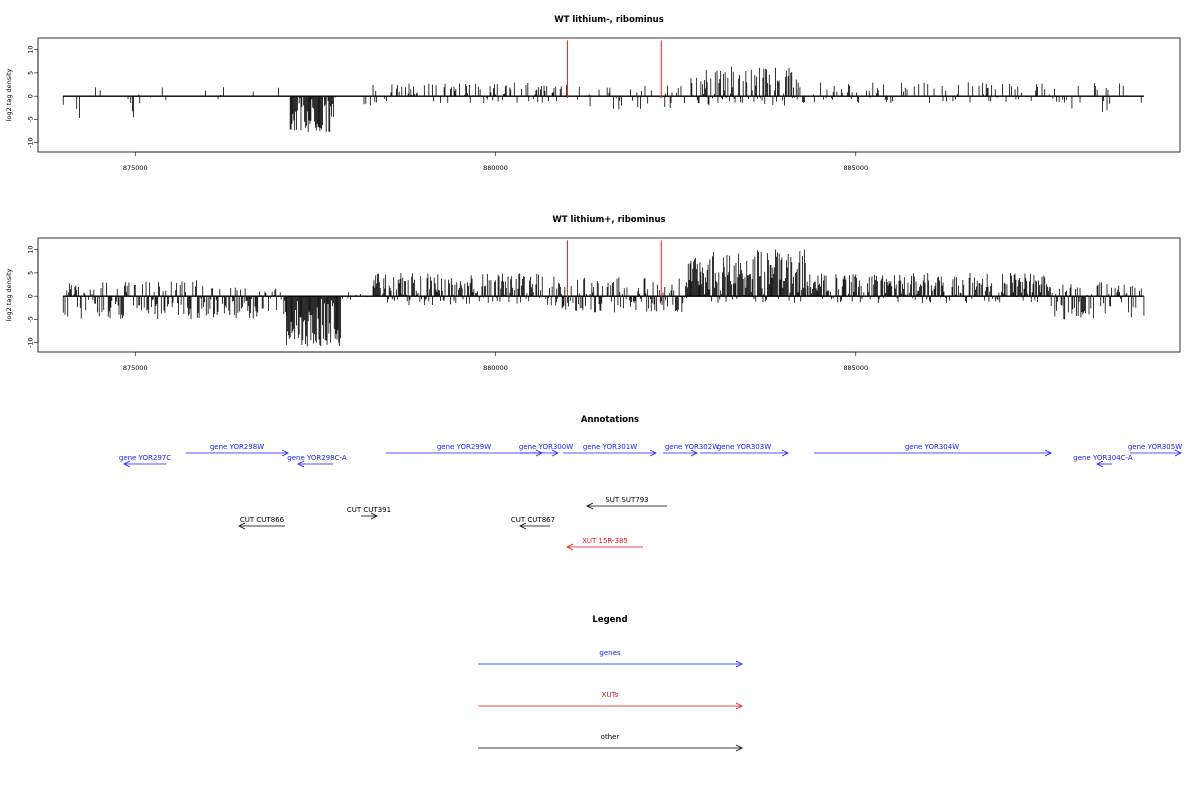  I want to click on annotation-label: CUT CUT391, so click(369, 510).